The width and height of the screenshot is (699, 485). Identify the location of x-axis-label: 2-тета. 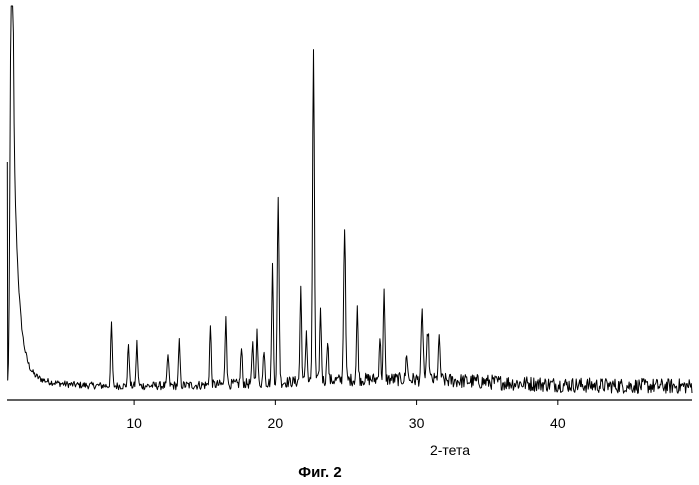
(450, 450).